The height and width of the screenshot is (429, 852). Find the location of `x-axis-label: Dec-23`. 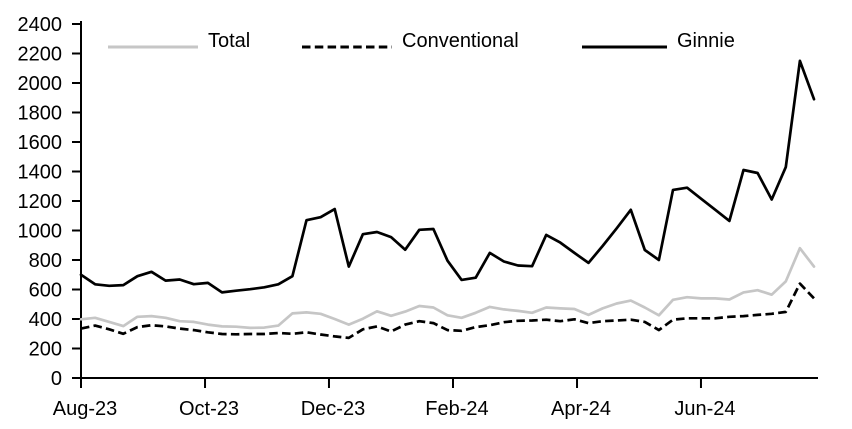

x-axis-label: Dec-23 is located at coordinates (333, 409).